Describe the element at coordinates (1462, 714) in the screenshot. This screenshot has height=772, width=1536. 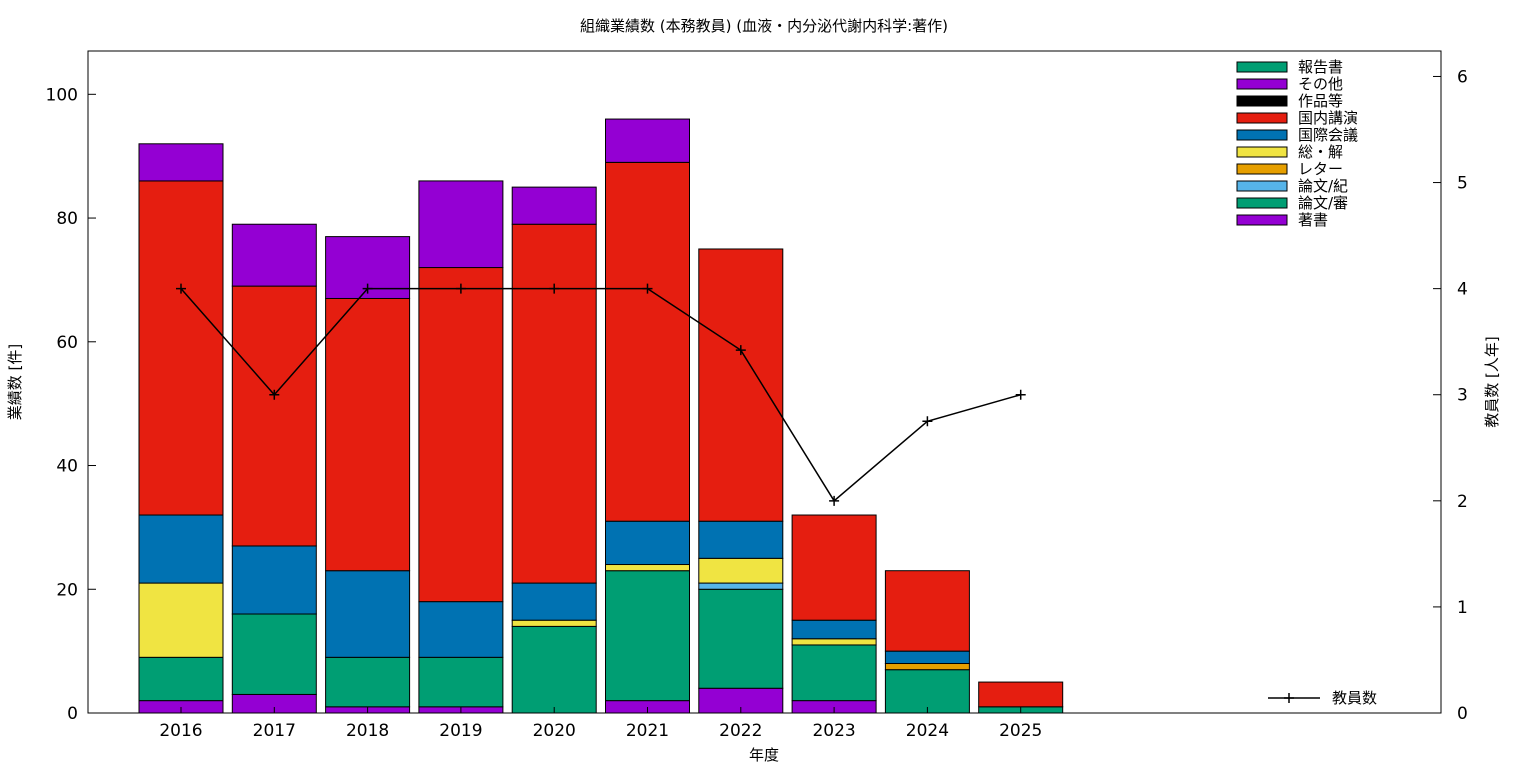
I see `y2-tick-label: 0` at that location.